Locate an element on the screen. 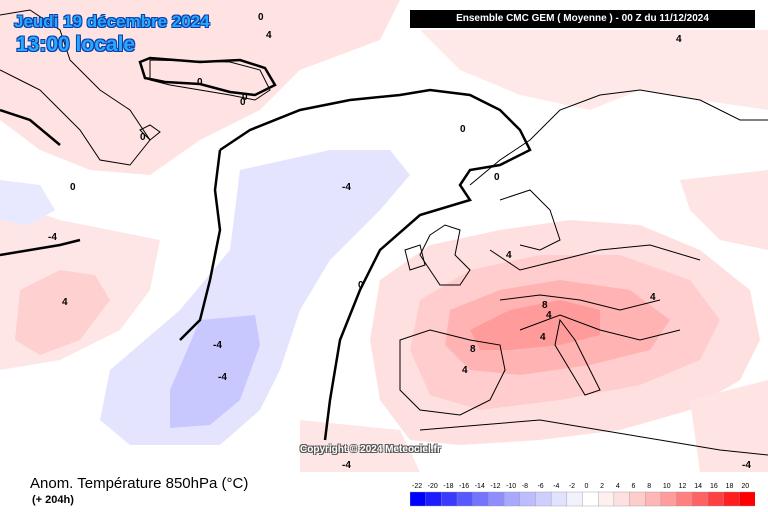 This screenshot has height=512, width=768. legend-tick-label: -2 is located at coordinates (572, 486).